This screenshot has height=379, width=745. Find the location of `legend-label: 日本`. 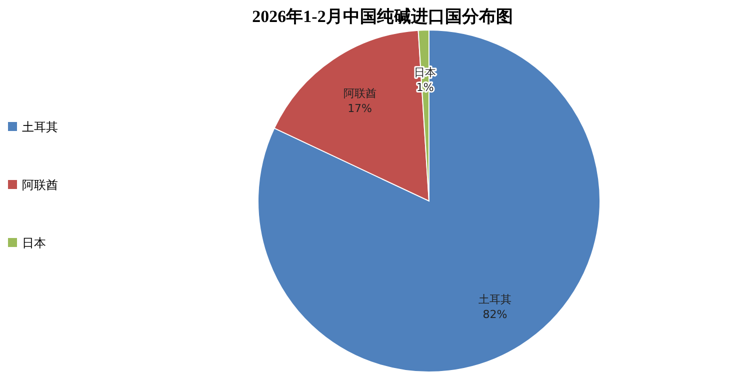

legend-label: 日本 is located at coordinates (34, 243).